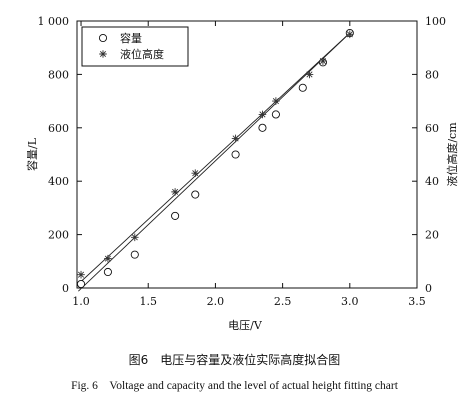 The height and width of the screenshot is (405, 469). I want to click on y-left-axis-title: 容量/L, so click(32, 154).